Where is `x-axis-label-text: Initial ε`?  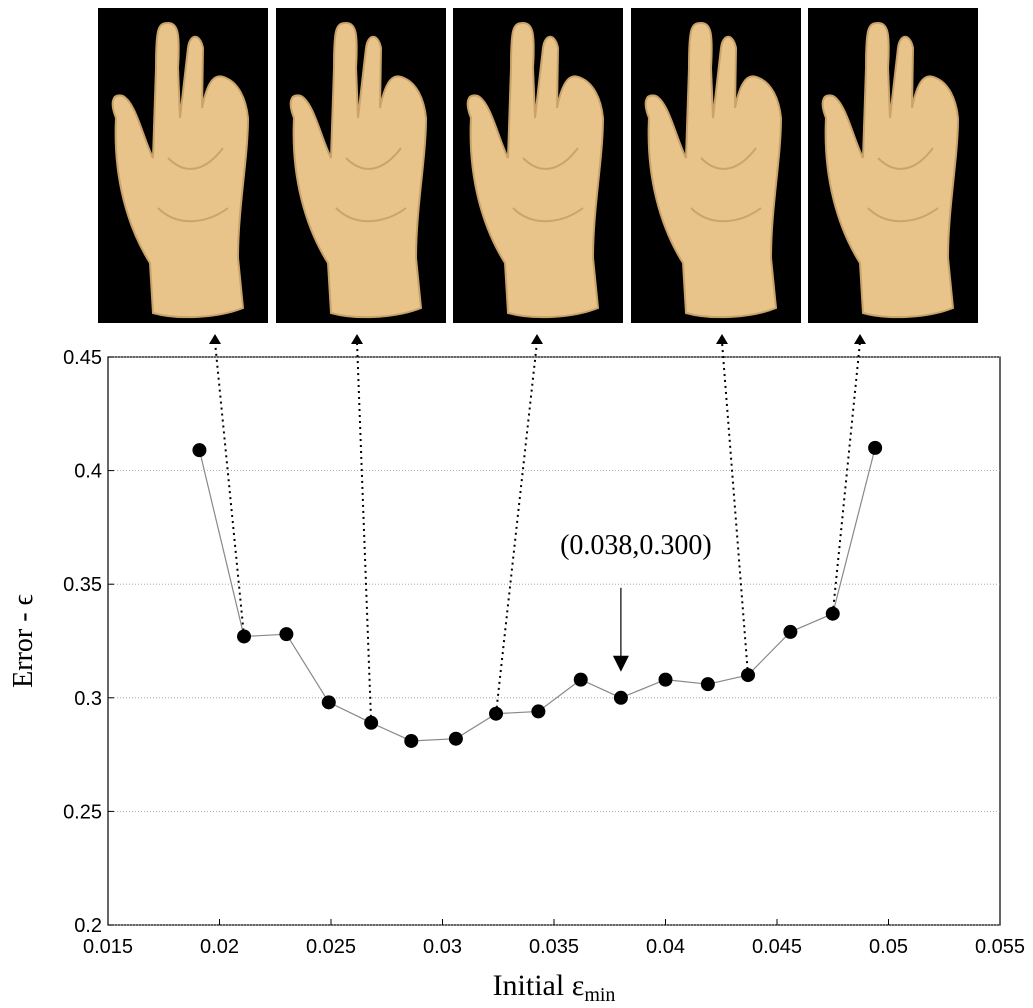 x-axis-label-text: Initial ε is located at coordinates (539, 985).